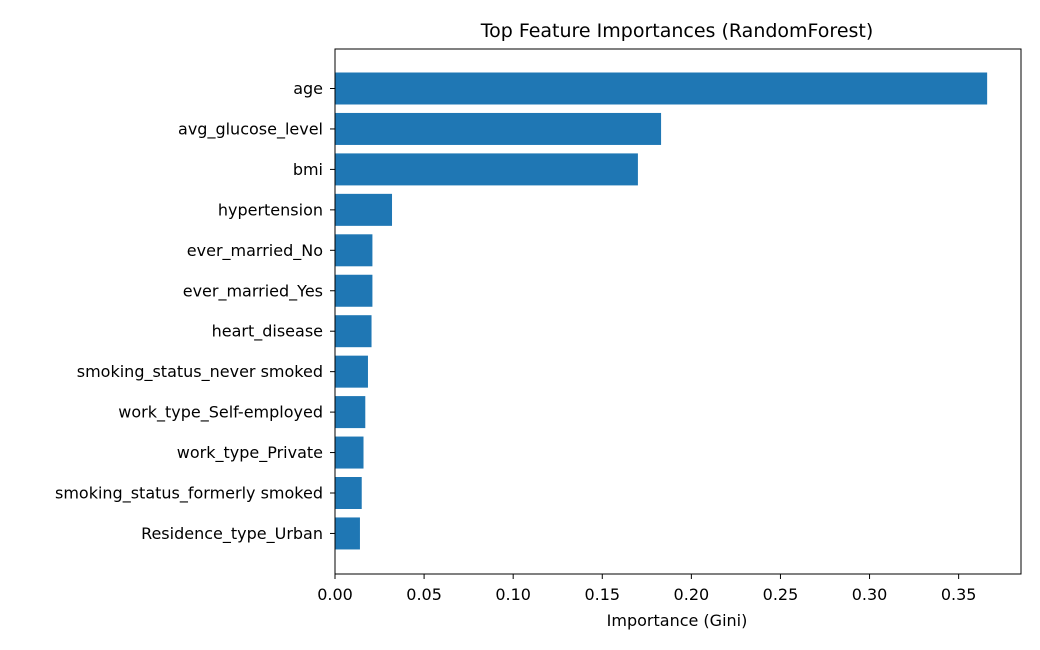 The height and width of the screenshot is (650, 1040). I want to click on y-tick-label: smoking_status_formerly smoked, so click(189, 494).